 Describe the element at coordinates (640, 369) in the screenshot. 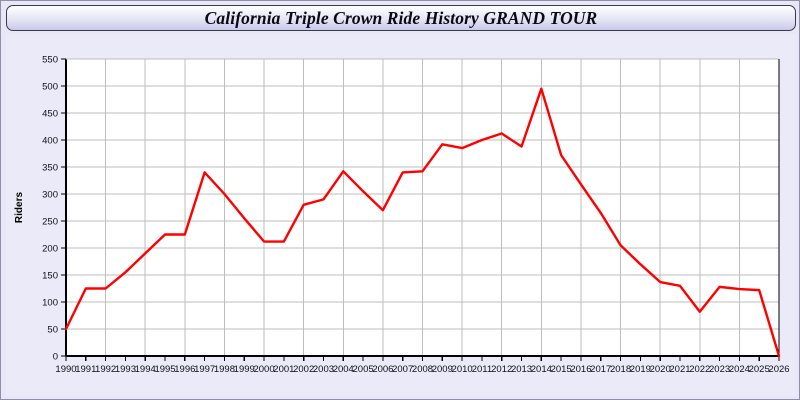

I see `x-tick-label: 2019` at that location.